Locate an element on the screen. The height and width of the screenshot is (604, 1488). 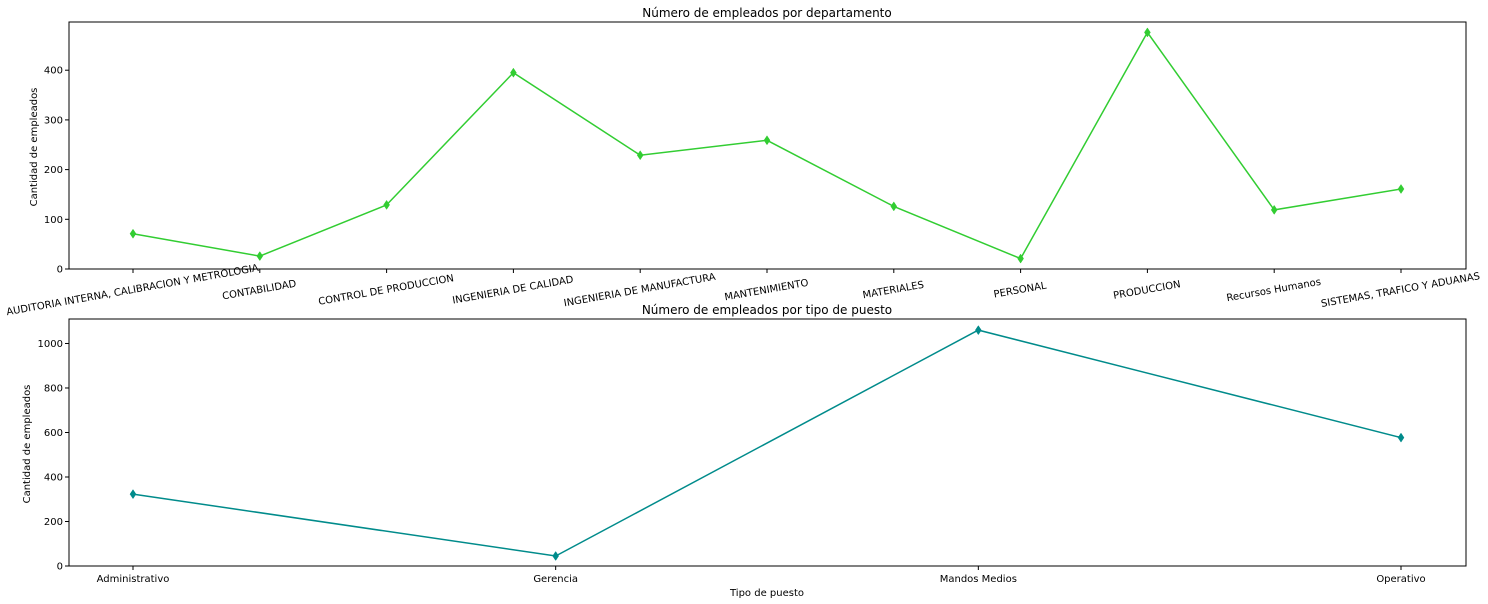
chart-title: Número de empleados por departamento is located at coordinates (766, 13).